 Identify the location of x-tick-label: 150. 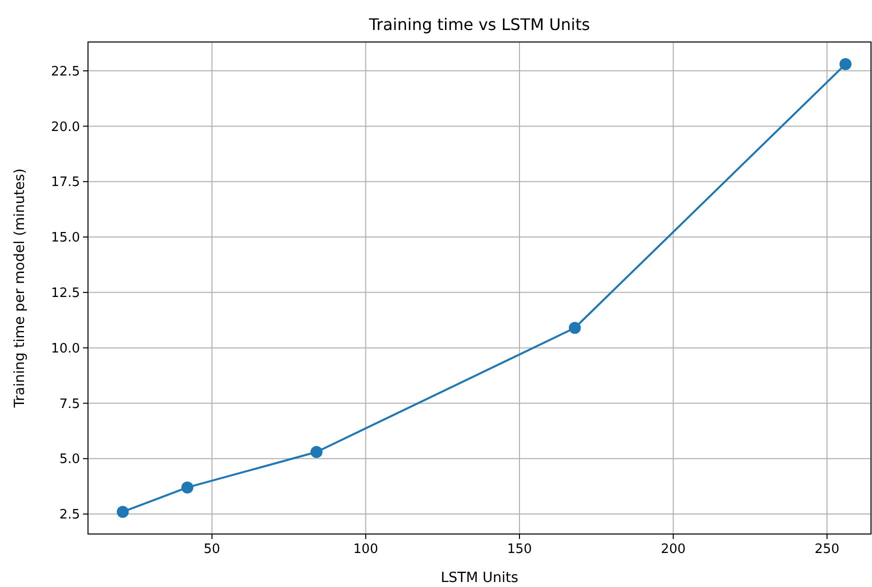
(519, 549).